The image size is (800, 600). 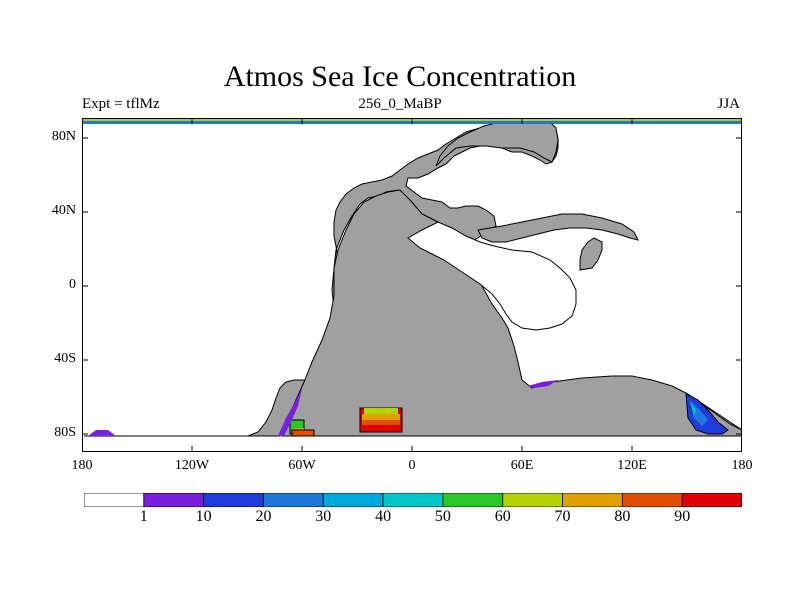 What do you see at coordinates (203, 516) in the screenshot?
I see `colorbar-label-10: 10` at bounding box center [203, 516].